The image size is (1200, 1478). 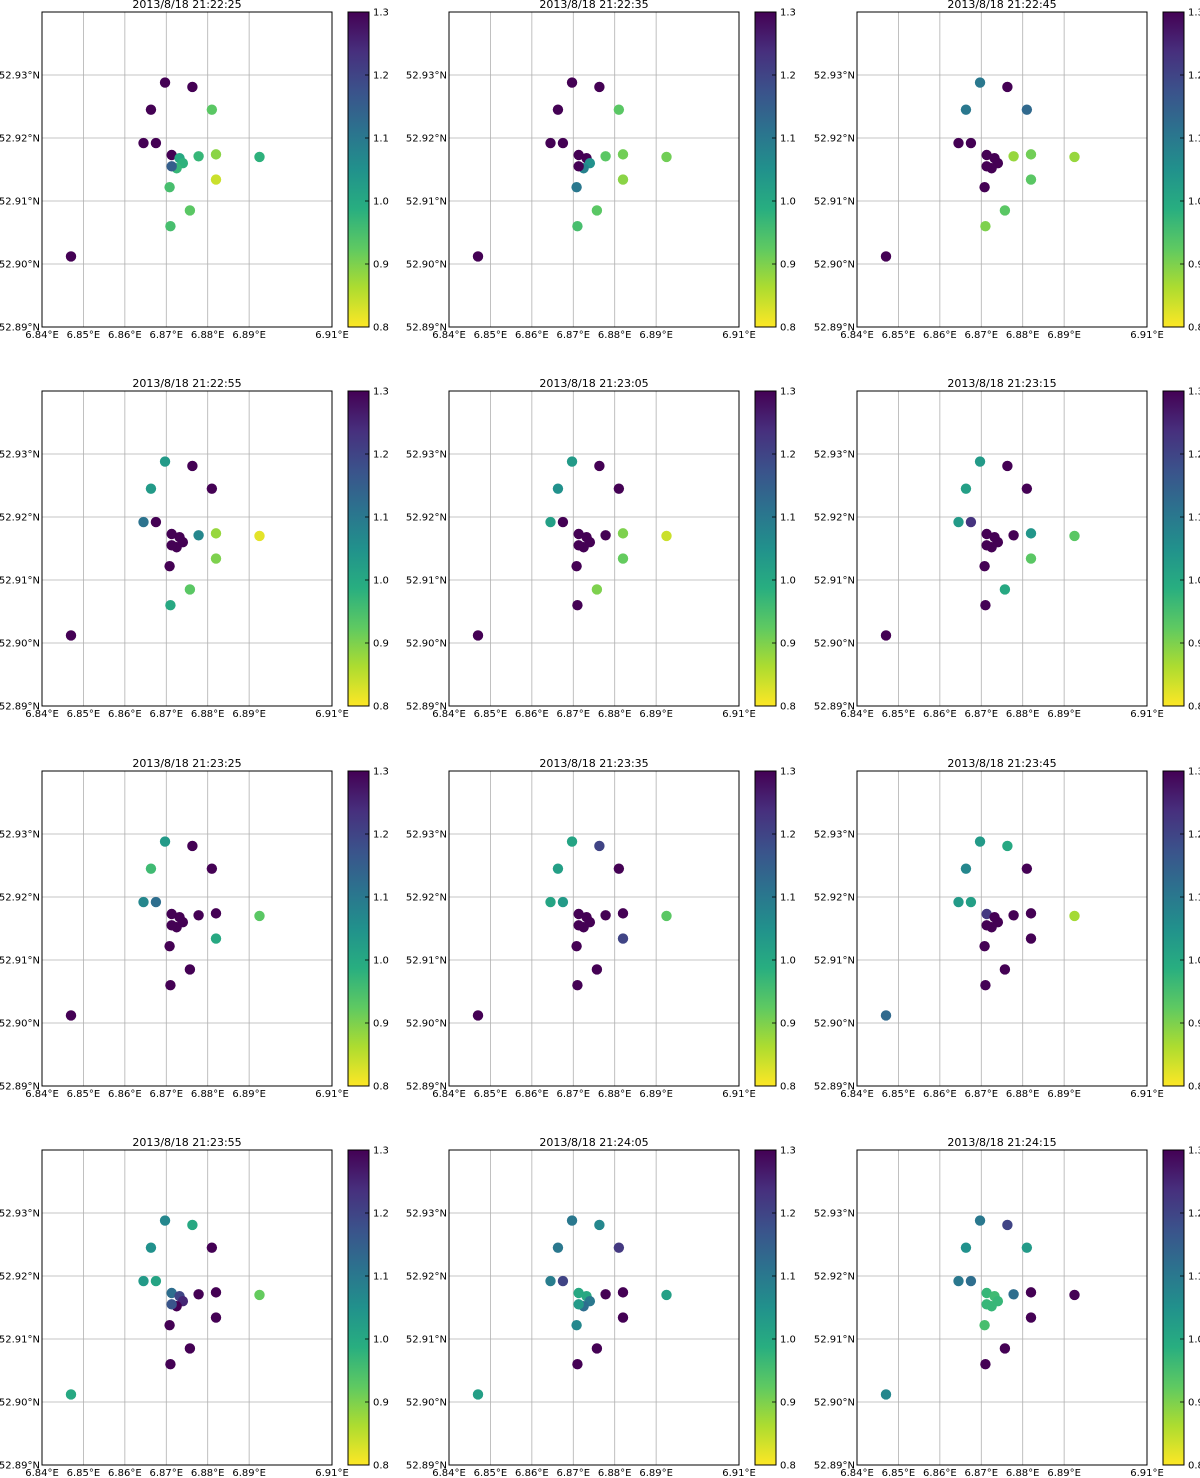 I want to click on x-tick-label: 6.84°E, so click(x=42, y=714).